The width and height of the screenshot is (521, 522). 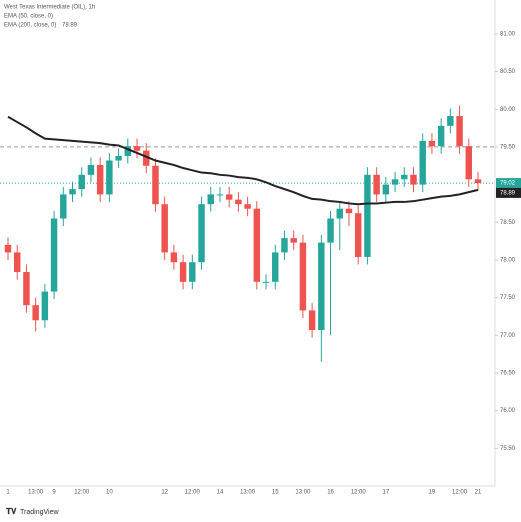 I want to click on x-tick-label: 9, so click(x=54, y=493).